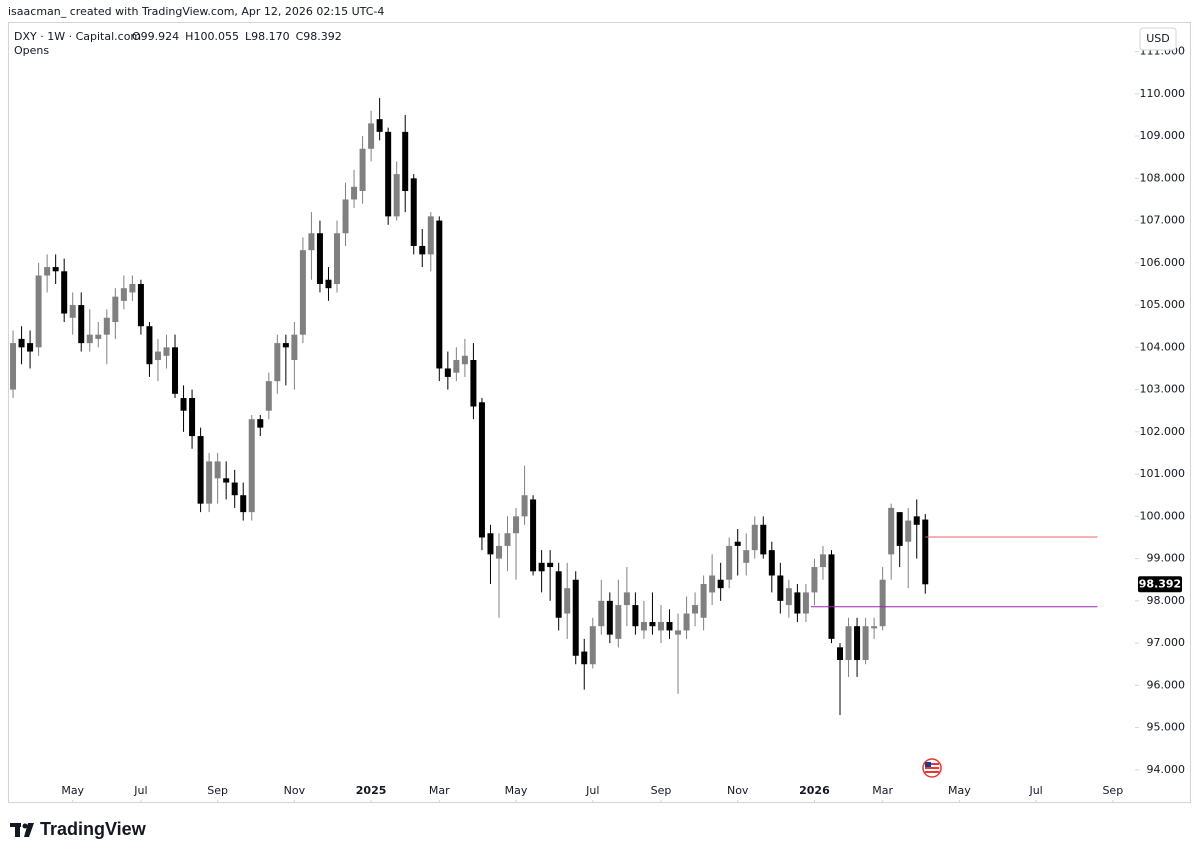 The width and height of the screenshot is (1200, 860). Describe the element at coordinates (22, 830) in the screenshot. I see `tradingview-logo` at that location.